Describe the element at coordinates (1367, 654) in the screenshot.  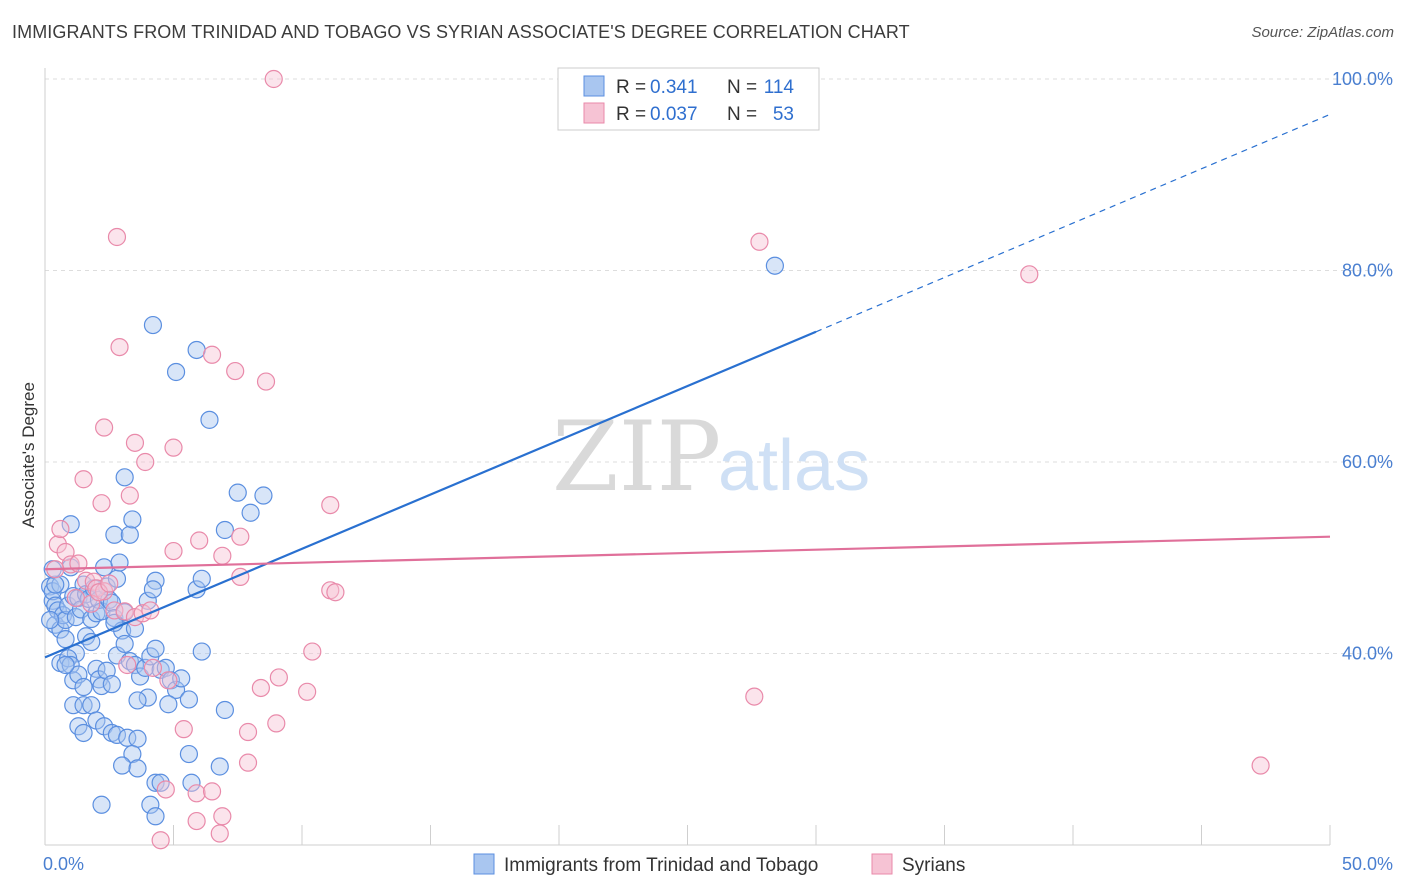
I see `y-tick-label: 40.0%` at that location.